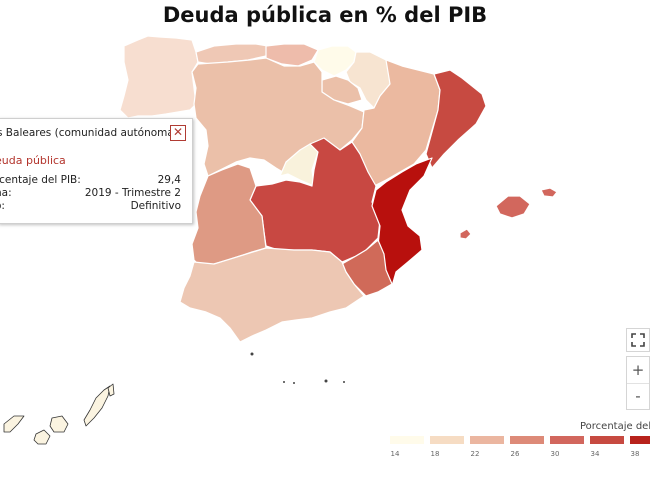 This screenshot has height=487, width=650. I want to click on legend-label: 22, so click(475, 454).